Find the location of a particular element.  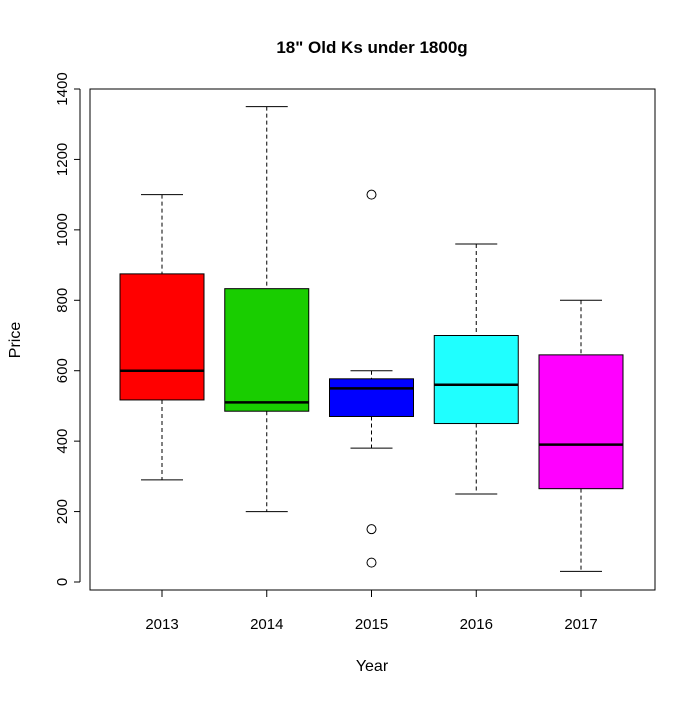

chart-title: 18" Old Ks under 1800g is located at coordinates (371, 47).